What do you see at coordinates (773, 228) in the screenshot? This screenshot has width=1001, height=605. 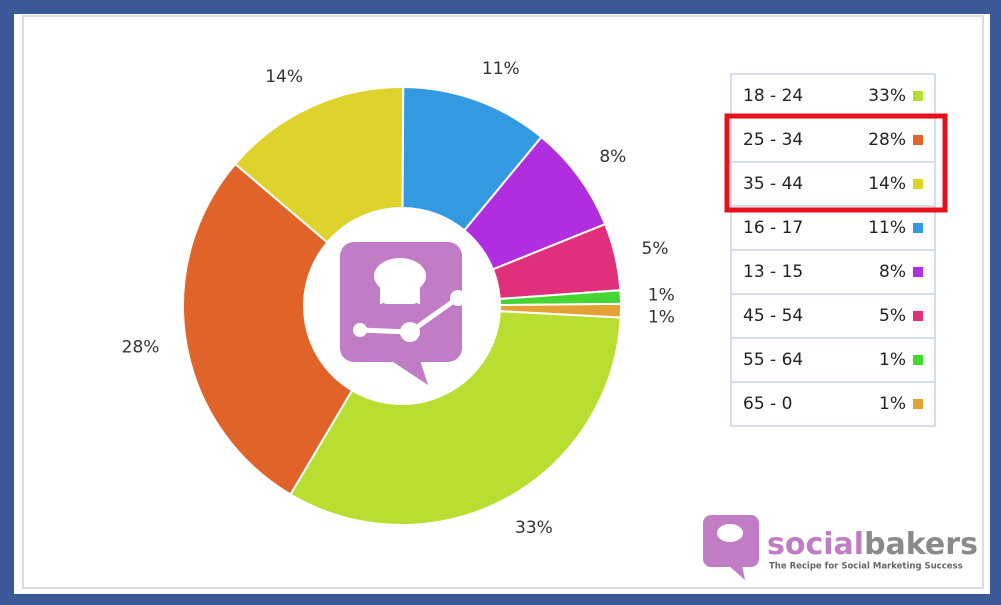 I see `legend-category: 16 - 17` at bounding box center [773, 228].